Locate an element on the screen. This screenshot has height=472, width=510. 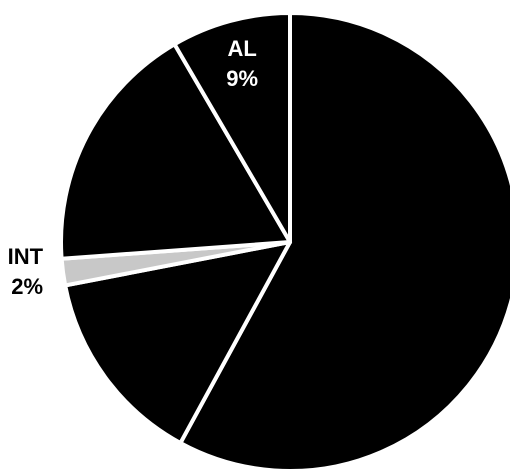
slice-label-int-name: INT is located at coordinates (26, 256).